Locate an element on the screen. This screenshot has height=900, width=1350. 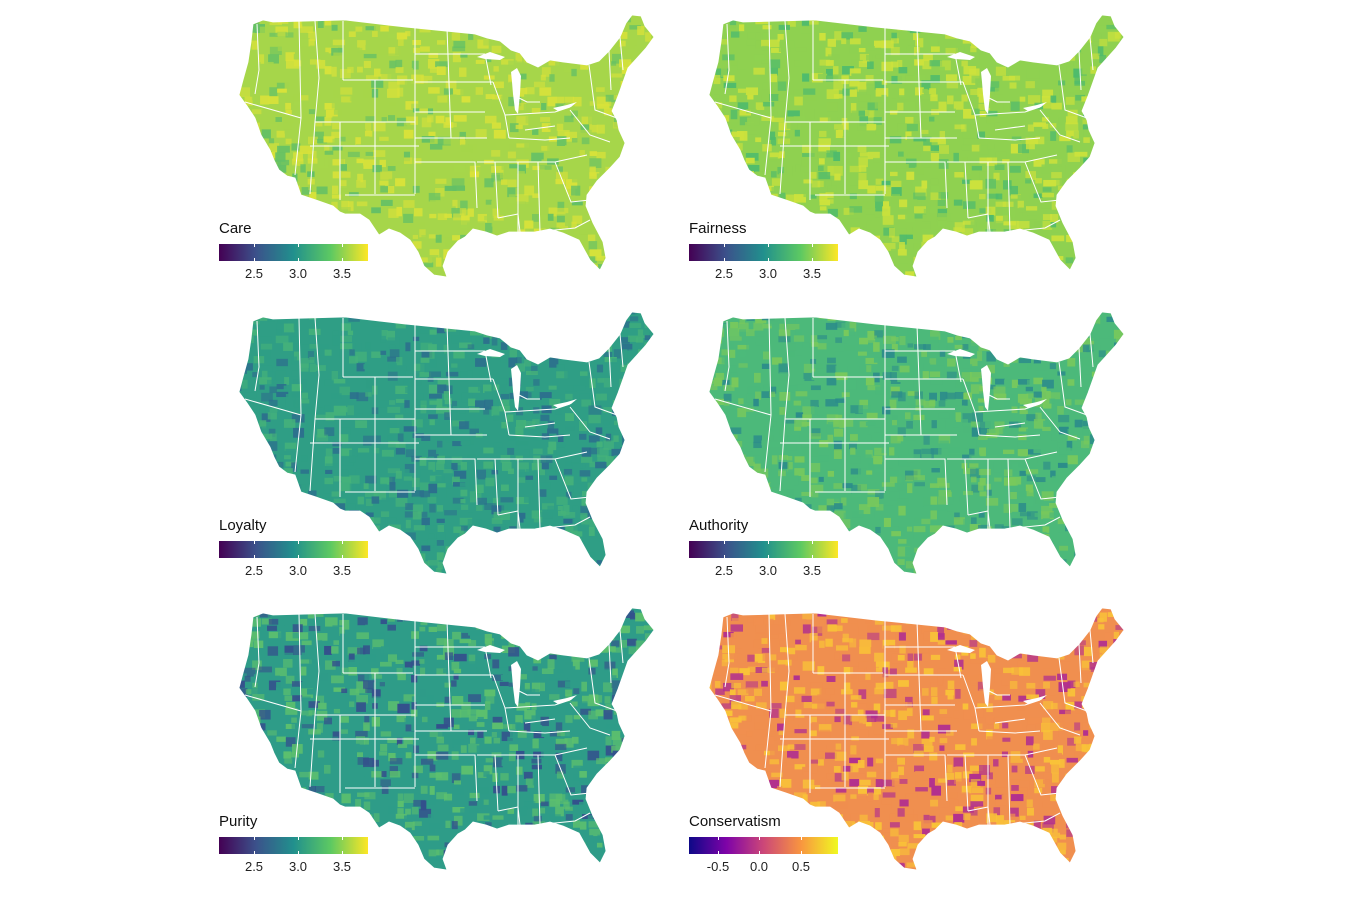
legend-title: Loyalty is located at coordinates (243, 525).